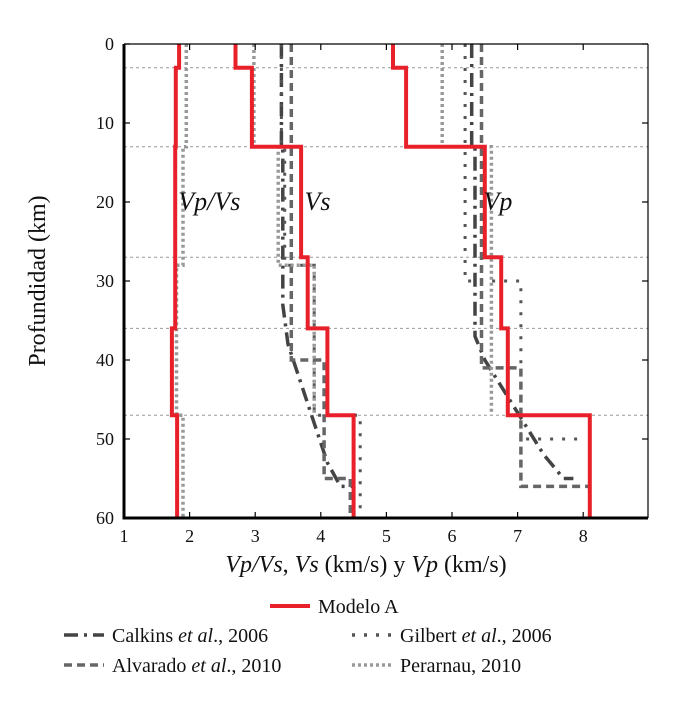 The image size is (698, 701). Describe the element at coordinates (321, 281) in the screenshot. I see `series-line-alvarado-et-al-2010-vs` at that location.